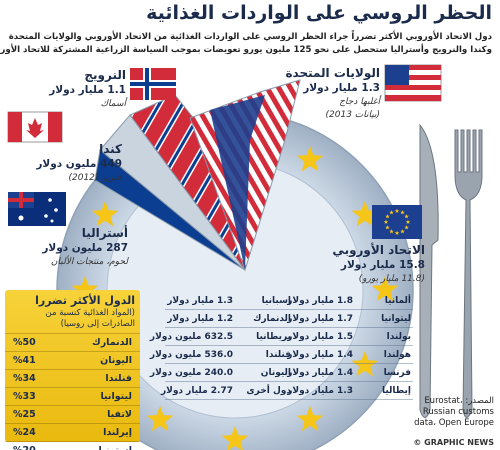  I want to click on callout-note: (بيانات 2013), so click(352, 115).